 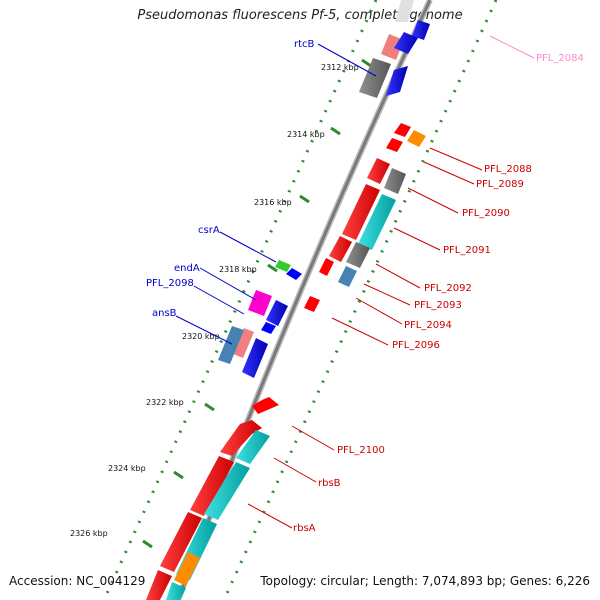 What do you see at coordinates (304, 528) in the screenshot?
I see `gene-label-rbsa: rbsA` at bounding box center [304, 528].